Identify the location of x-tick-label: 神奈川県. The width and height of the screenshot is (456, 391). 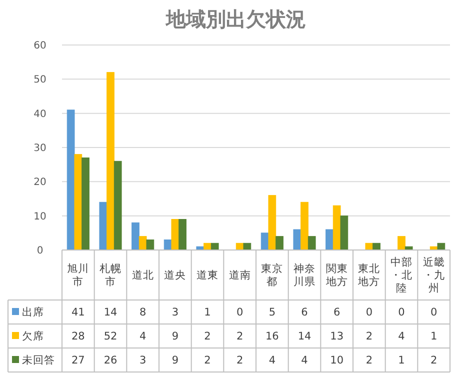
(305, 275).